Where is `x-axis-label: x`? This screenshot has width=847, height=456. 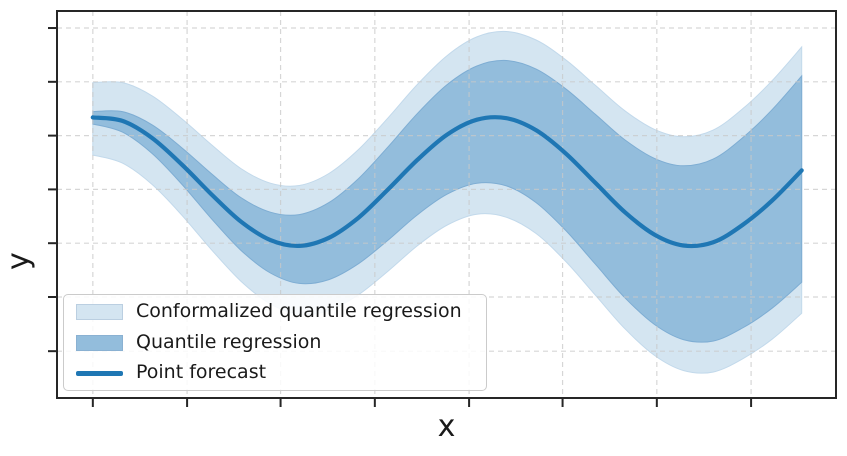
x-axis-label: x is located at coordinates (446, 426).